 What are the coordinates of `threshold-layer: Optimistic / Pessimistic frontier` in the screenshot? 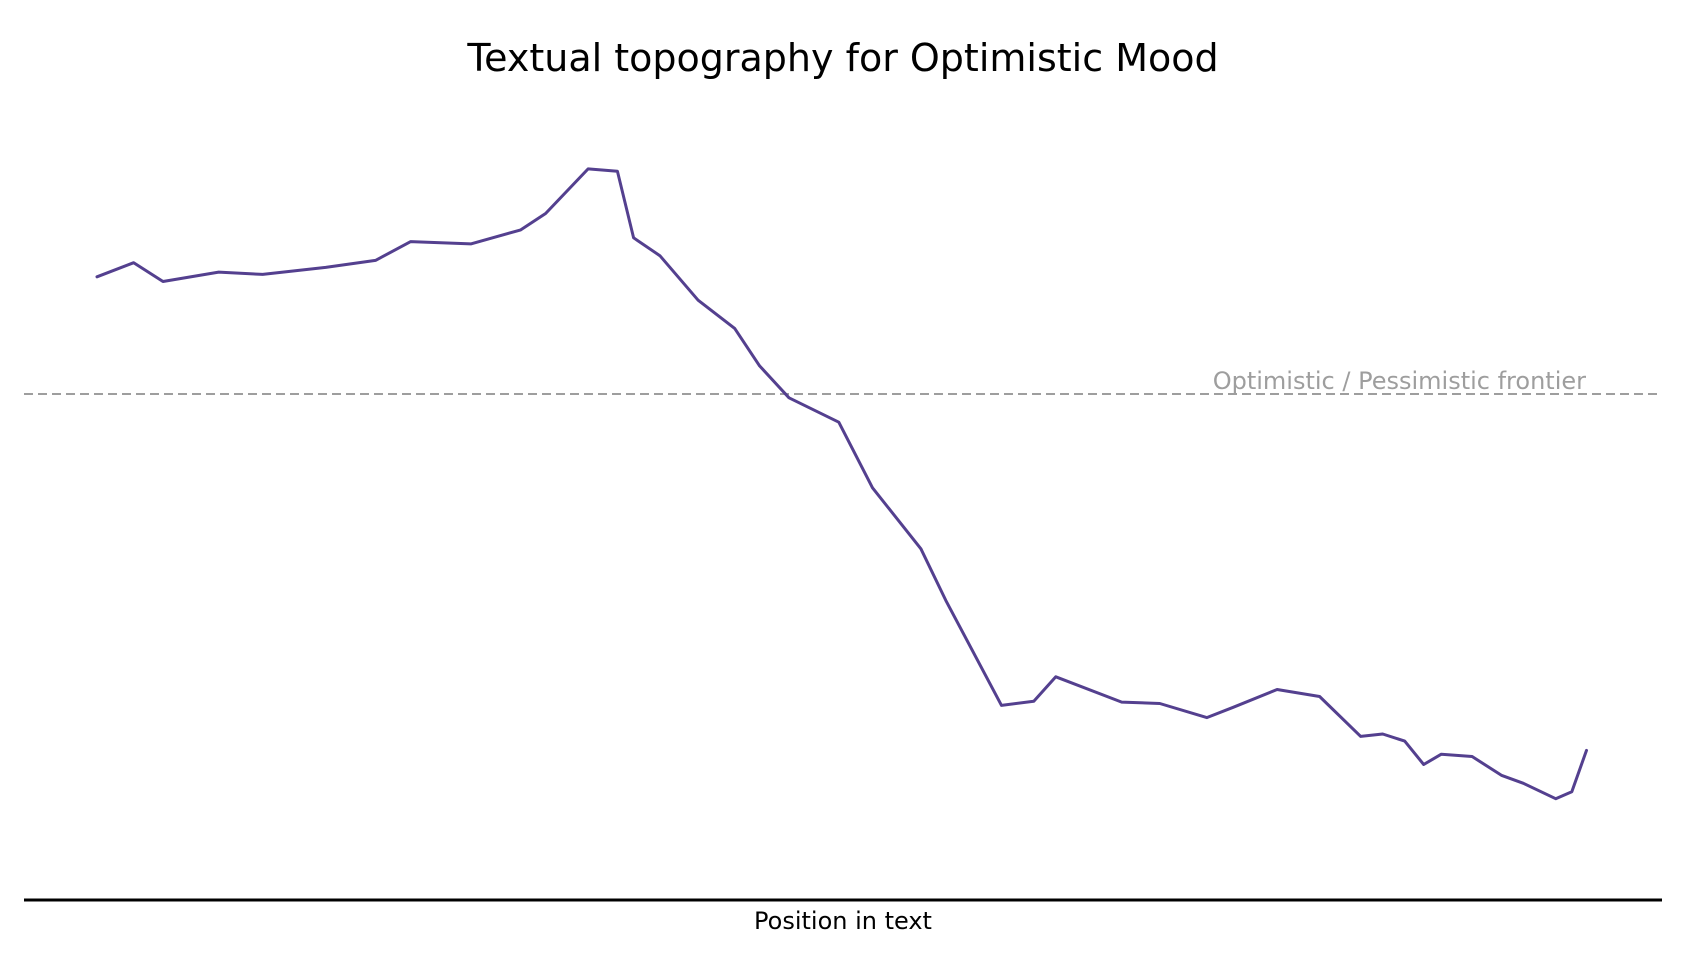 It's located at (843, 381).